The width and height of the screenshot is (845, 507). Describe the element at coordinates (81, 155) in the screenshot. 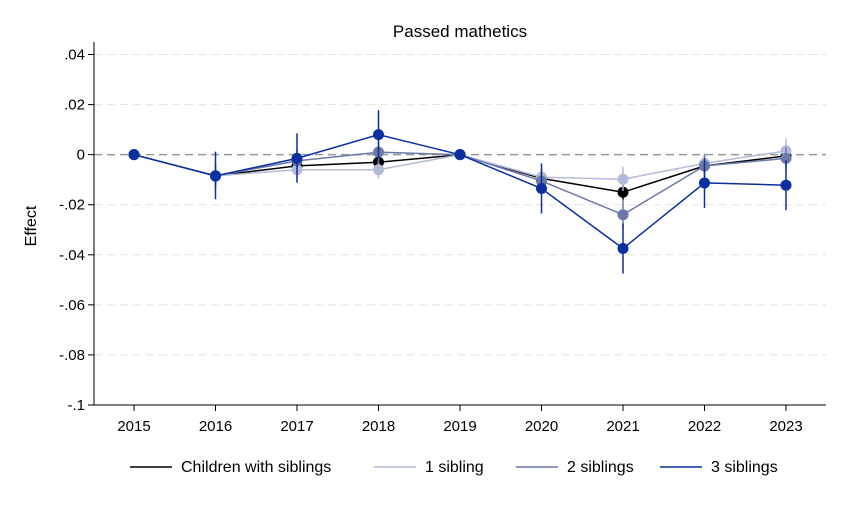

I see `y-tick-label: 0` at that location.